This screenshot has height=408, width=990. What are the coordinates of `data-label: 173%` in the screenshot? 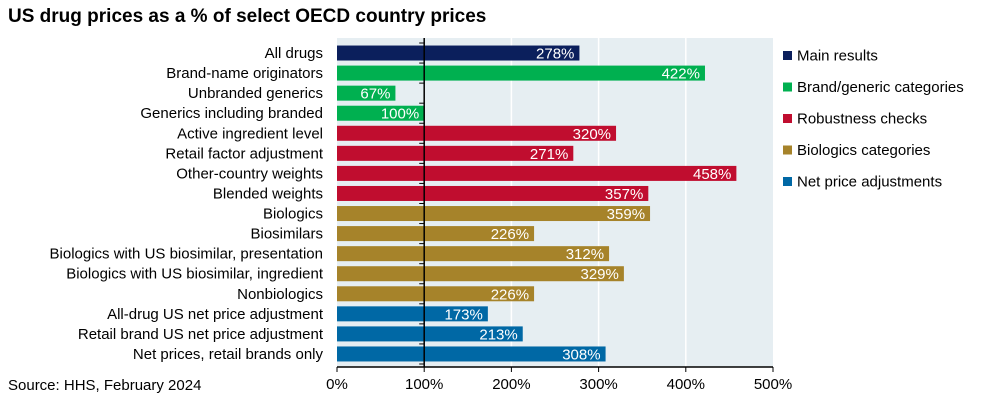 It's located at (463, 314).